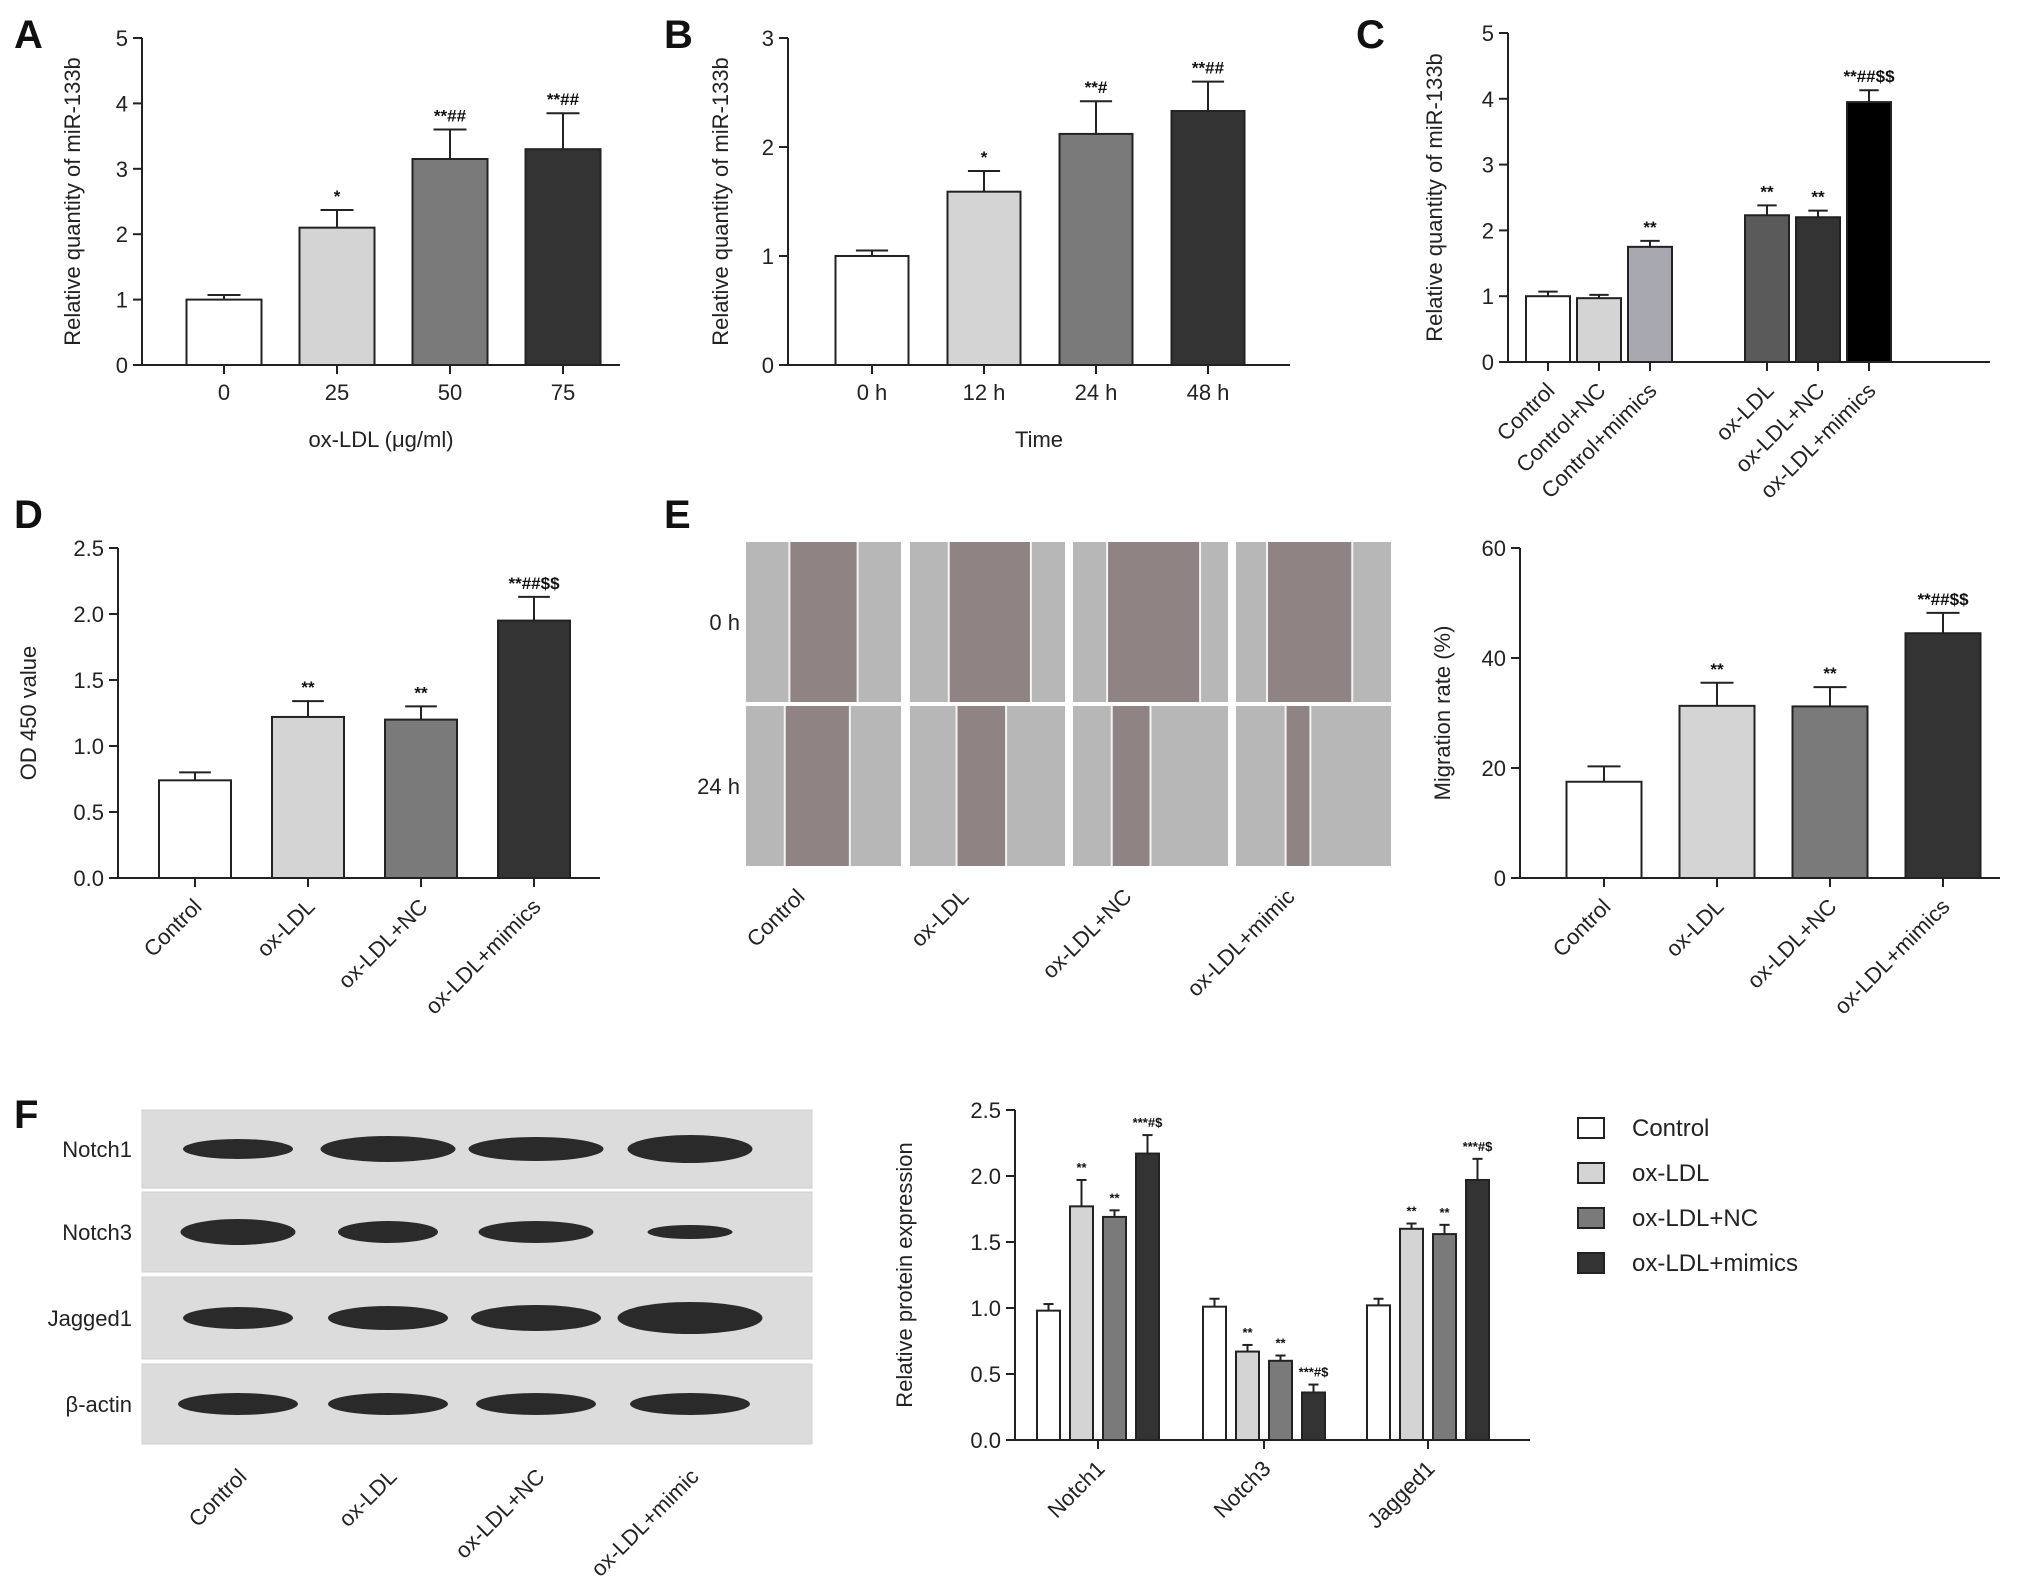  Describe the element at coordinates (28, 35) in the screenshot. I see `panel-label-a: A` at that location.